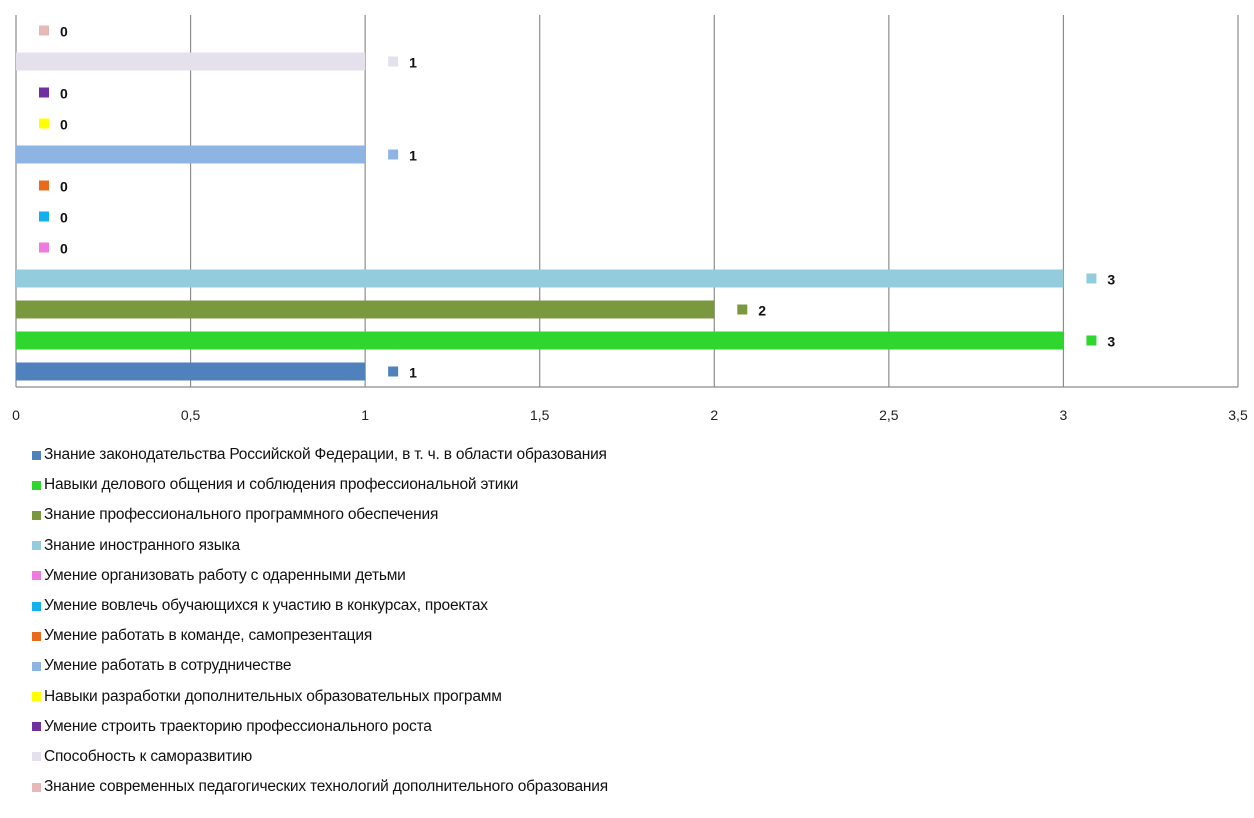 The image size is (1254, 818). I want to click on x-tick-label: 1,5, so click(540, 415).